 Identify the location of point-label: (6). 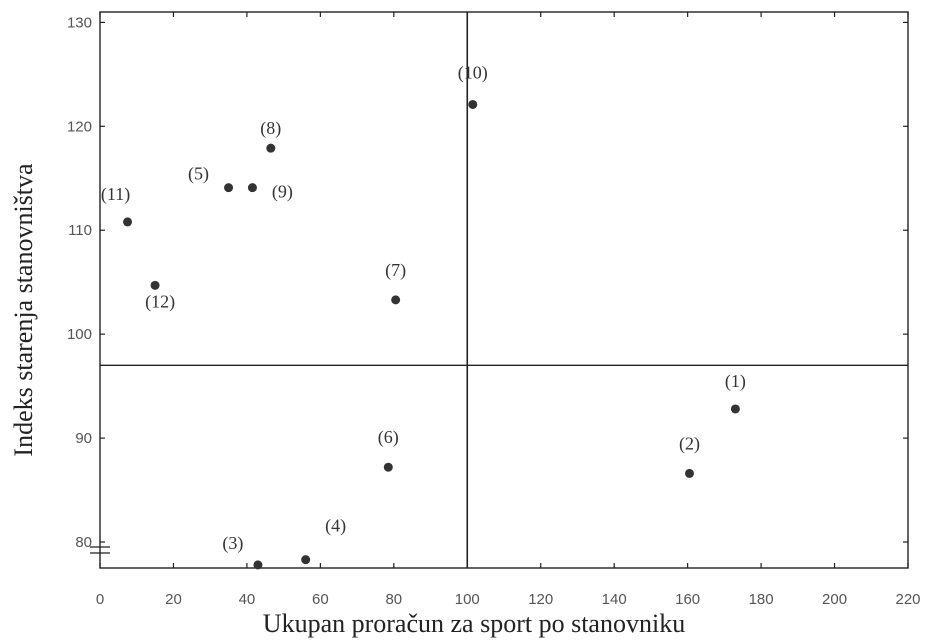
(388, 437).